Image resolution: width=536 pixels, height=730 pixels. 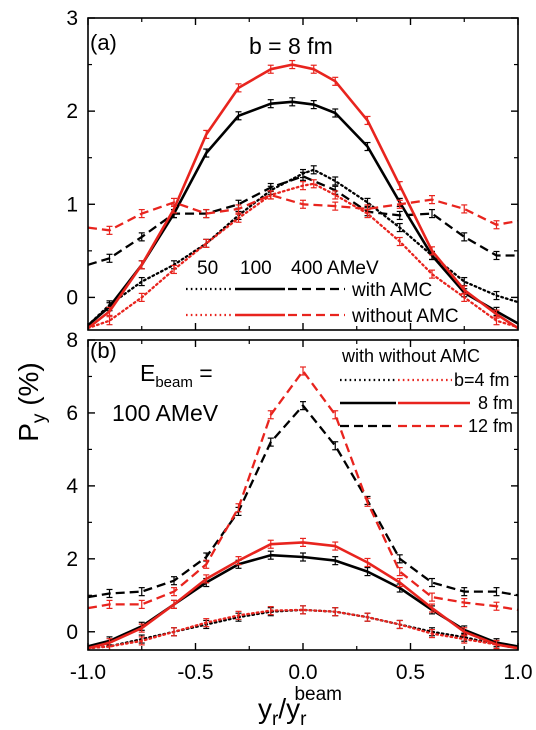 I want to click on panel-b-annotation-2: 100 AMeV, so click(x=165, y=413).